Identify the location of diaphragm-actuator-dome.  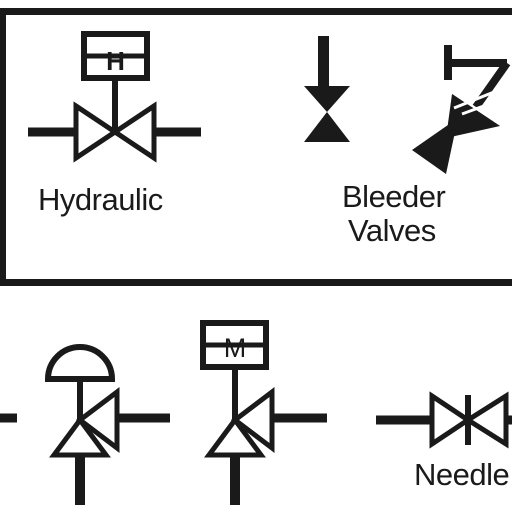
(80, 363).